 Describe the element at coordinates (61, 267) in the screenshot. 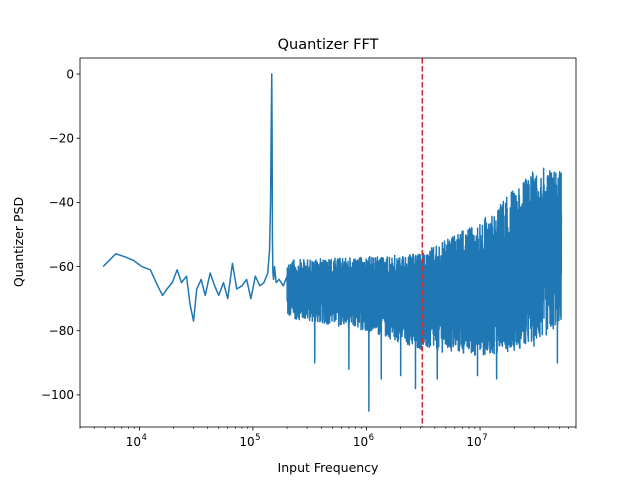

I see `y-tick-label: −60` at that location.